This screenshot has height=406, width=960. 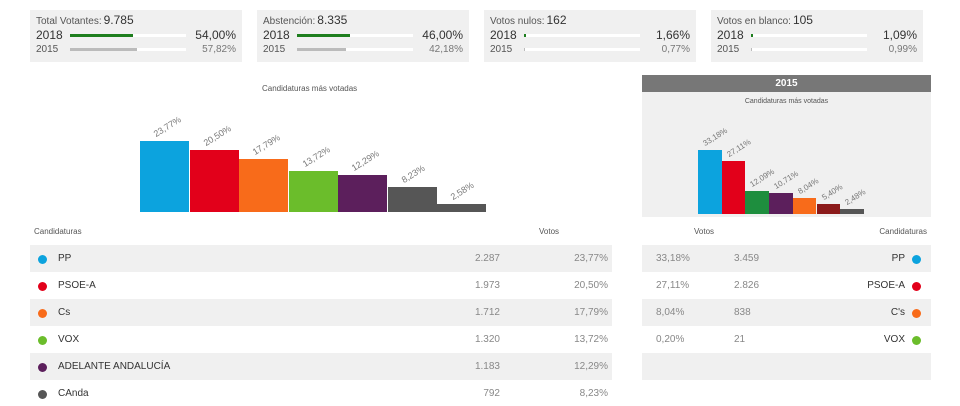 What do you see at coordinates (556, 20) in the screenshot?
I see `summary-value: 162` at bounding box center [556, 20].